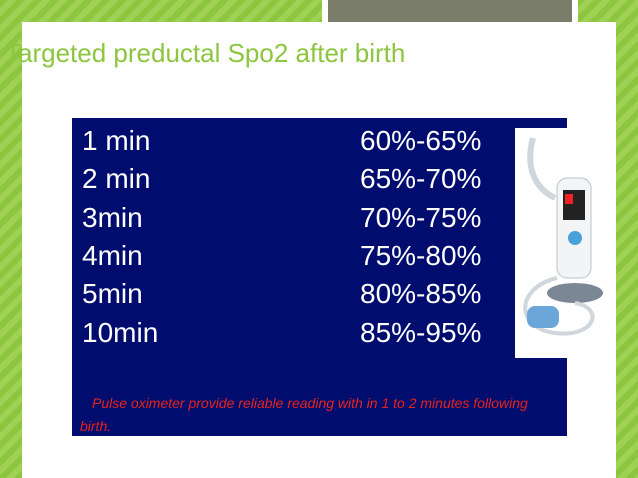 The width and height of the screenshot is (638, 478). What do you see at coordinates (116, 140) in the screenshot?
I see `time-label: 1 min` at bounding box center [116, 140].